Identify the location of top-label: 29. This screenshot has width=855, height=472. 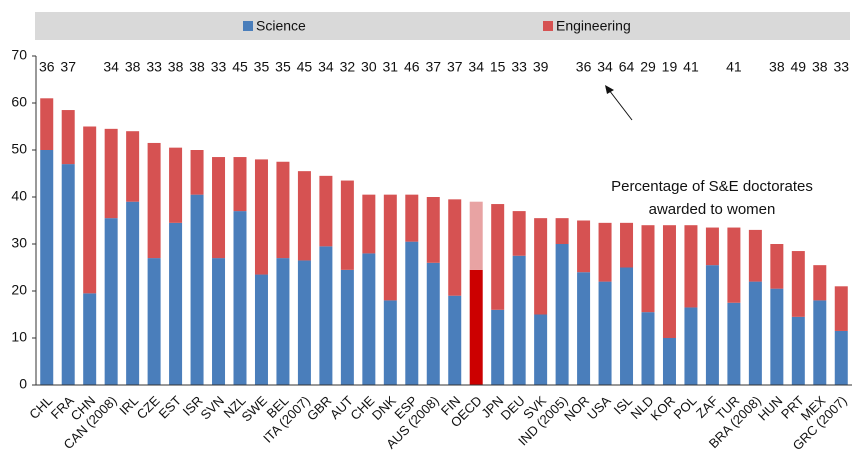
(648, 67).